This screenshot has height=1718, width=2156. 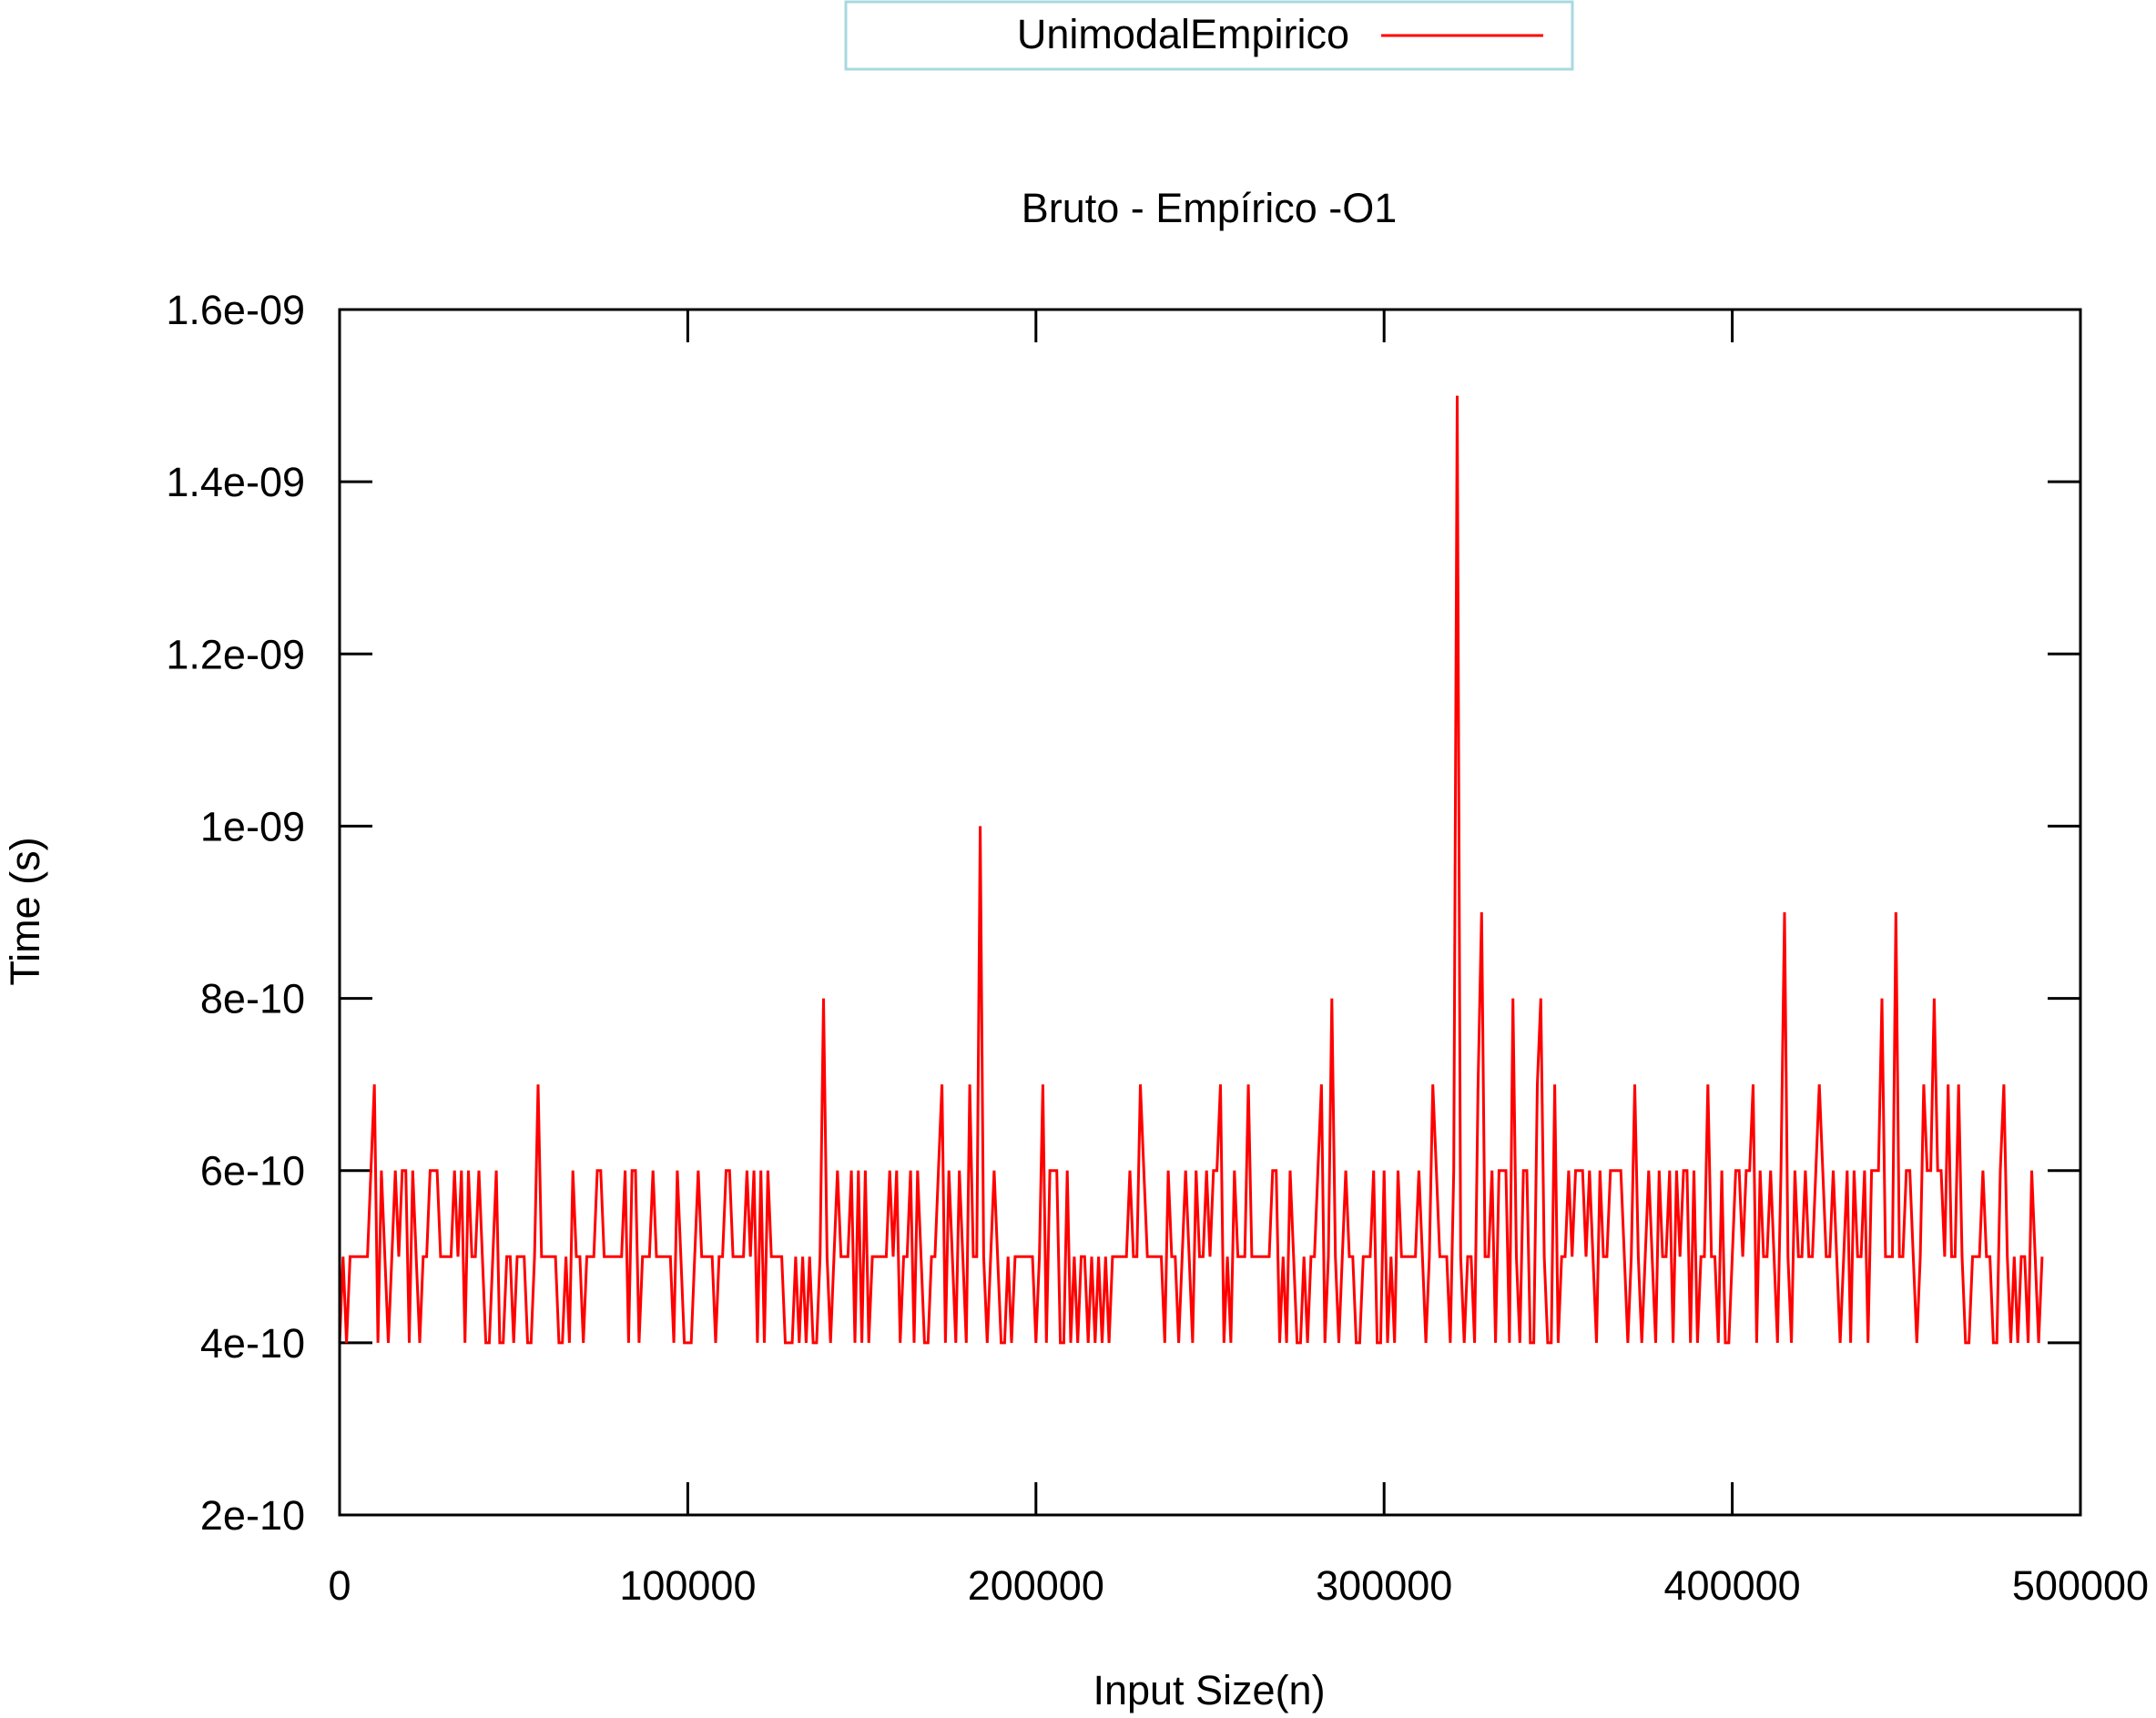 I want to click on x-tick-label: 300000, so click(x=1384, y=1585).